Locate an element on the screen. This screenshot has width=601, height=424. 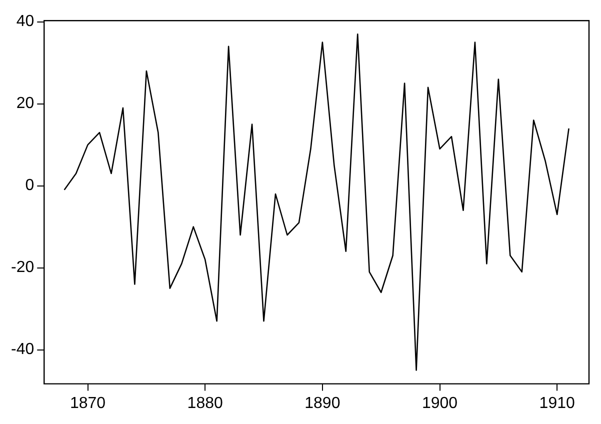
x-tick-label: 1890 is located at coordinates (322, 403).